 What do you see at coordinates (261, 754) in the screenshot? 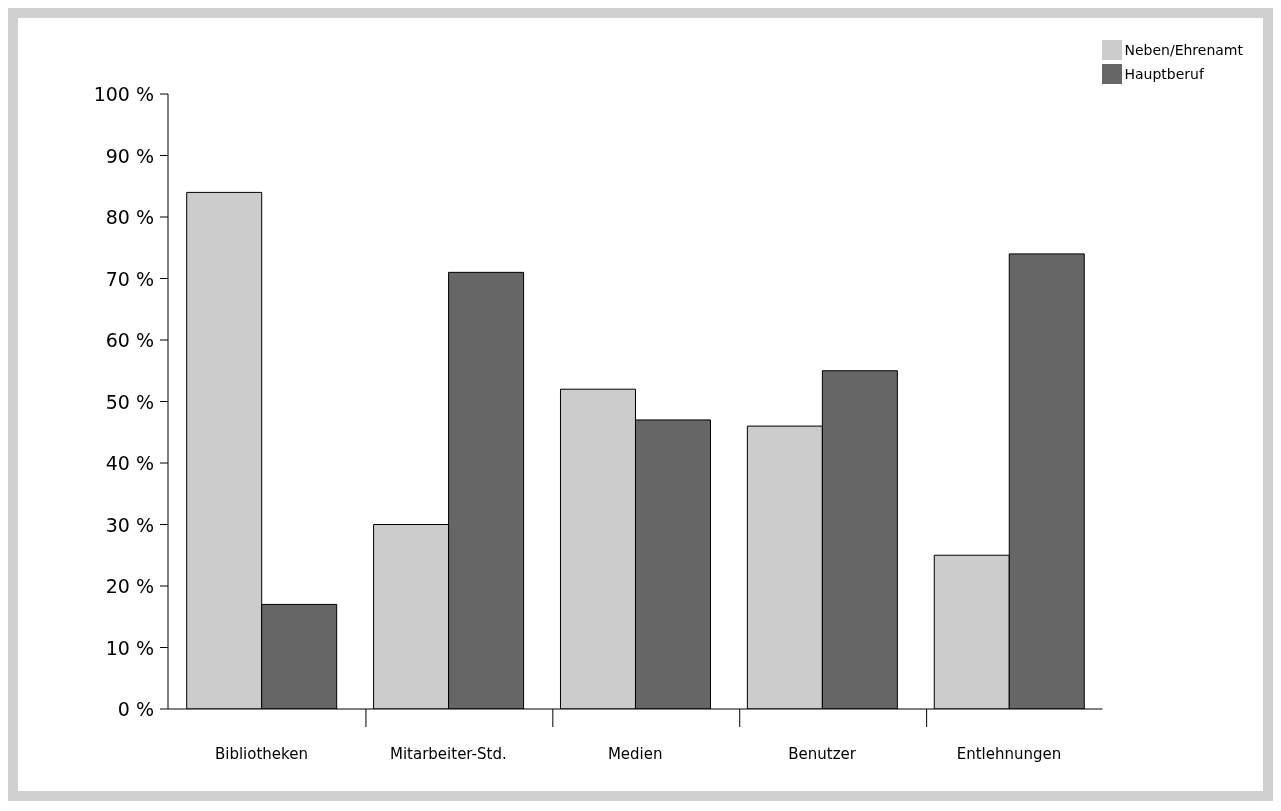
I see `x-tick-label: Bibliotheken` at bounding box center [261, 754].